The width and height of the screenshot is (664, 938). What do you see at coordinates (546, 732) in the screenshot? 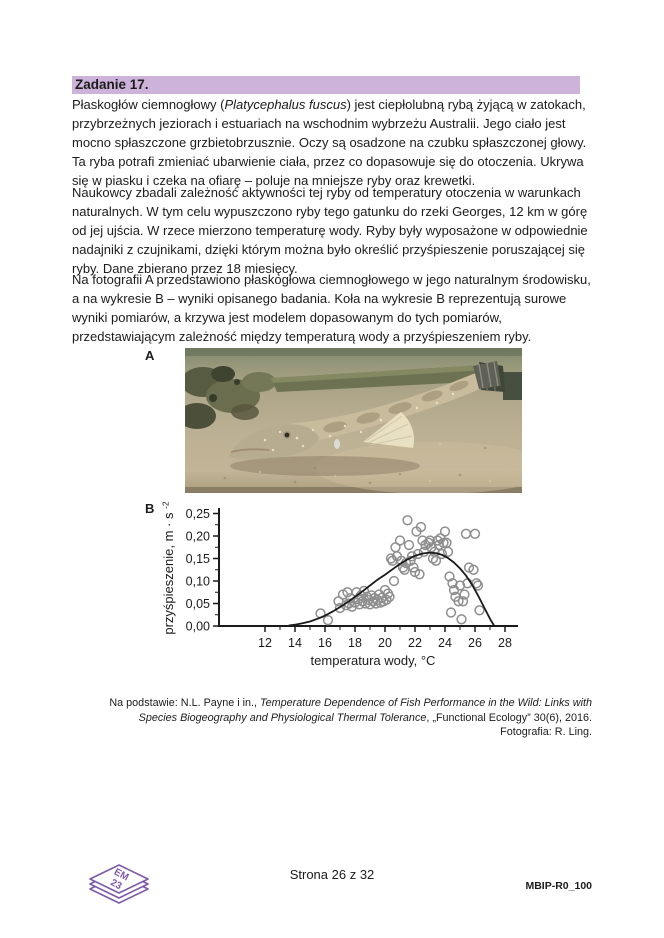
I see `photo-credit: Fotografia: R. Ling.` at bounding box center [546, 732].